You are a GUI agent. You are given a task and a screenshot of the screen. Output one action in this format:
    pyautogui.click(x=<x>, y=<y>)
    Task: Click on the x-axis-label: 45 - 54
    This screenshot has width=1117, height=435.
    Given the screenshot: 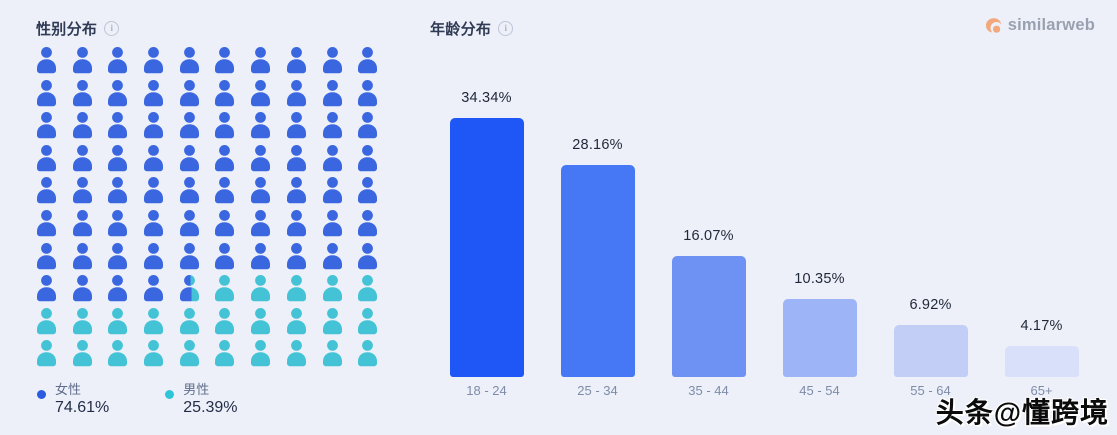 What is the action you would take?
    pyautogui.click(x=819, y=390)
    